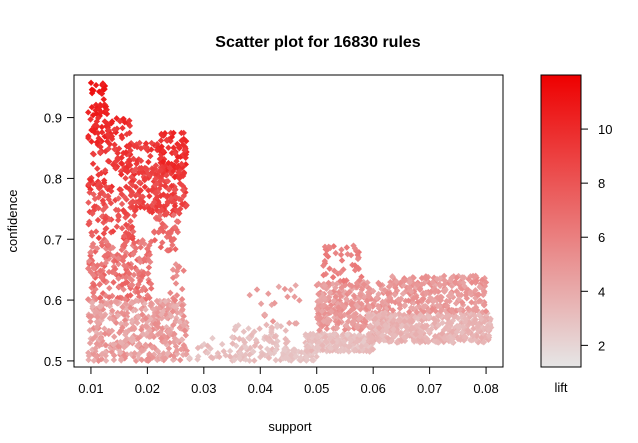  Describe the element at coordinates (288, 381) in the screenshot. I see `x-axis: 0.01 0.02 0.03 0.04 0.05 0.06 0.07 0.08` at that location.